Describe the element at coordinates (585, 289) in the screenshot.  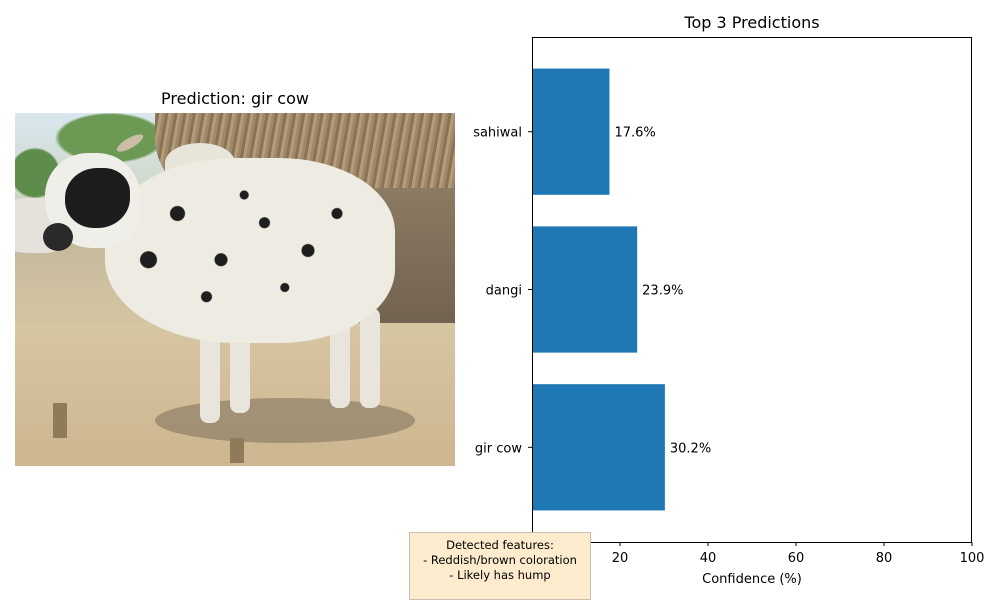
I see `bar-dangi` at that location.